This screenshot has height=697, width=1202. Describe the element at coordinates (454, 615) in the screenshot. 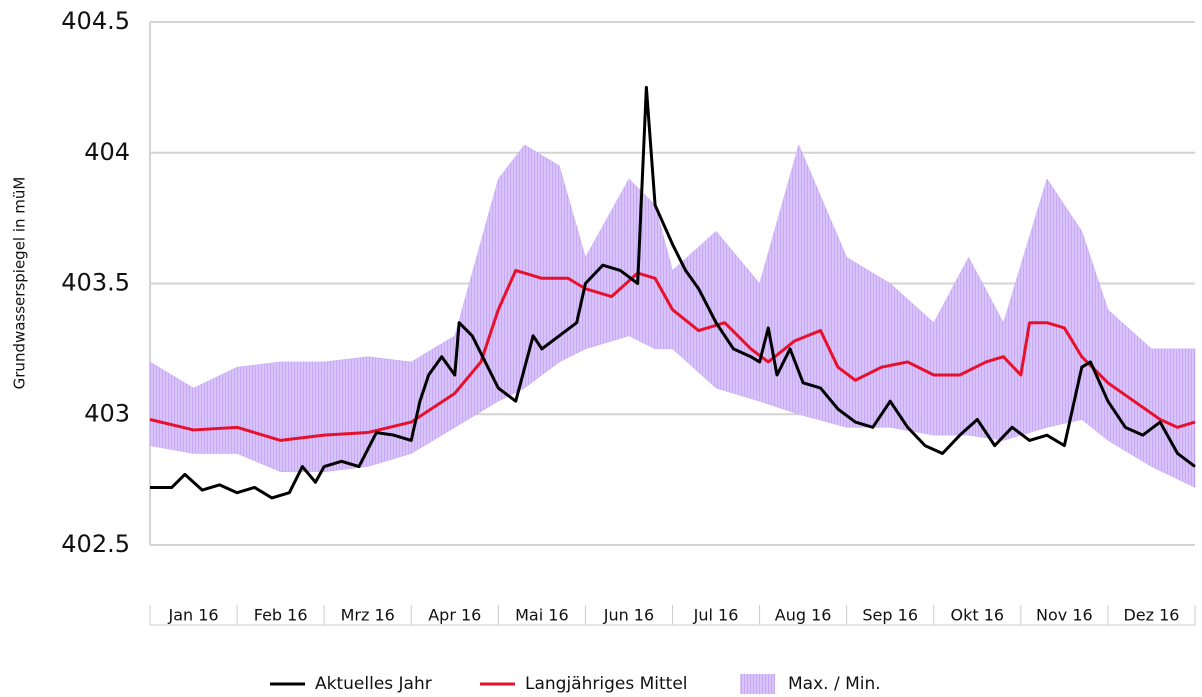

I see `x-tick-label: Apr 16` at that location.